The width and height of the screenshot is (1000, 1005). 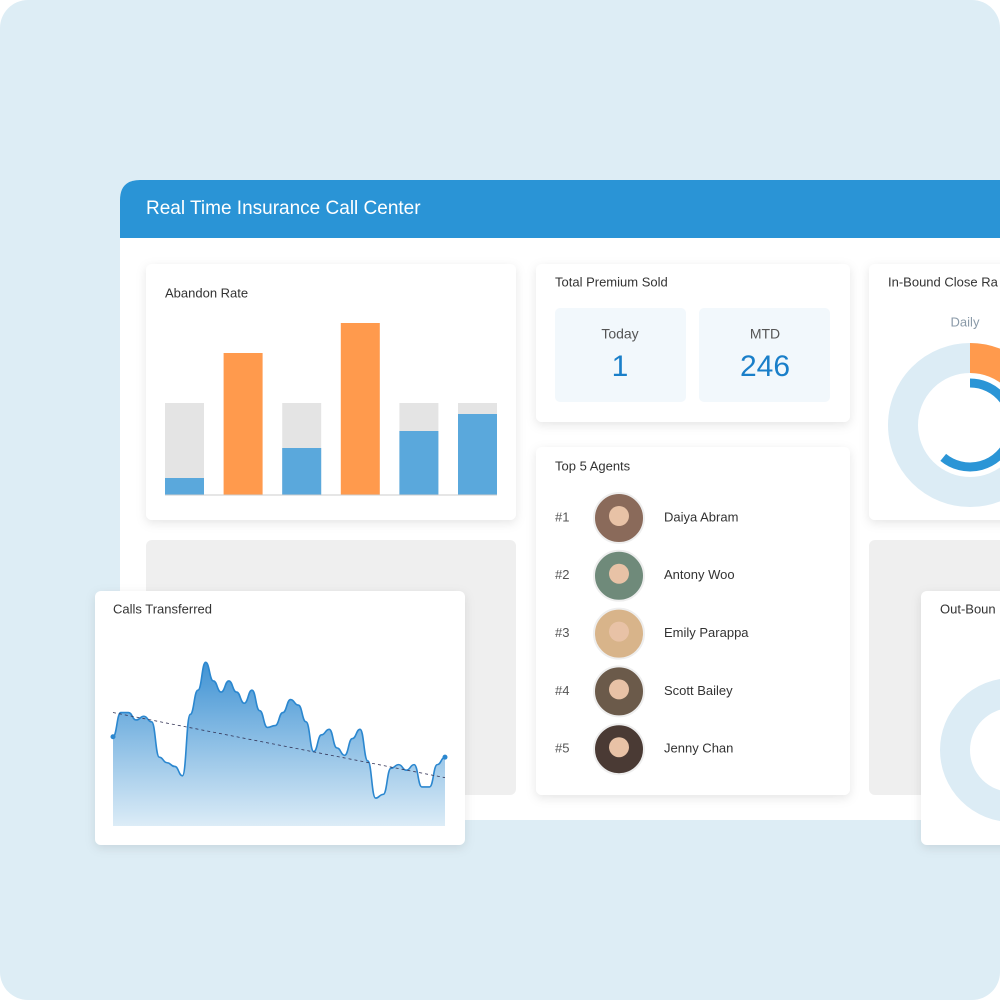 What do you see at coordinates (706, 632) in the screenshot?
I see `agent-name: Emily Parappa` at bounding box center [706, 632].